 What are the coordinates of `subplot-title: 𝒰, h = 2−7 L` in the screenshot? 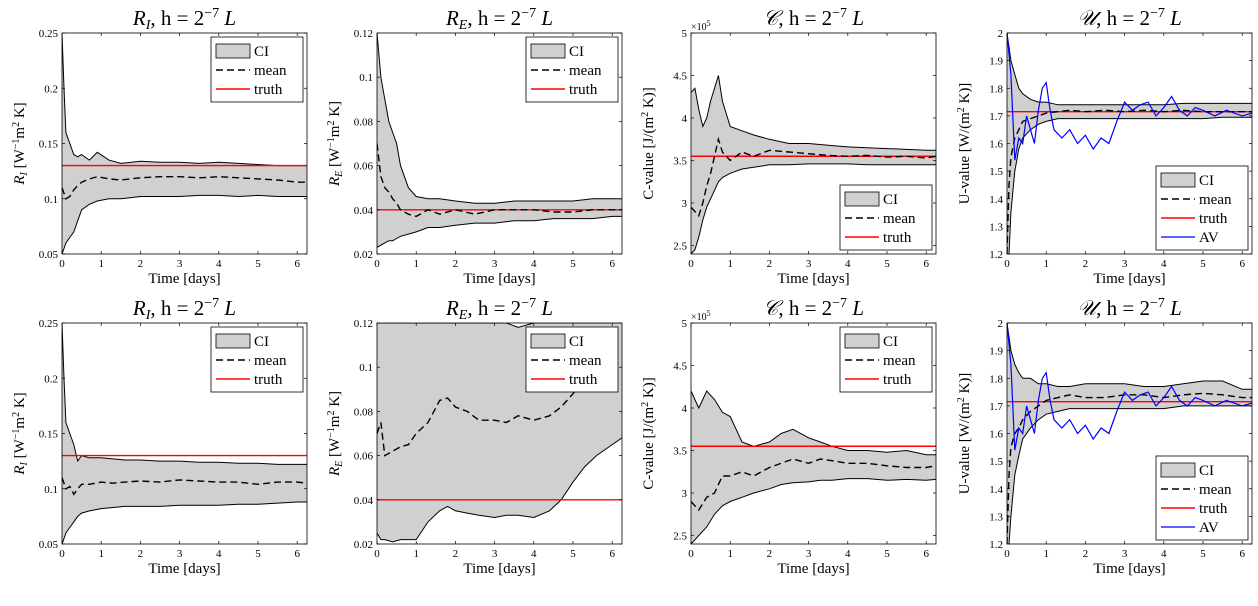 It's located at (1129, 18).